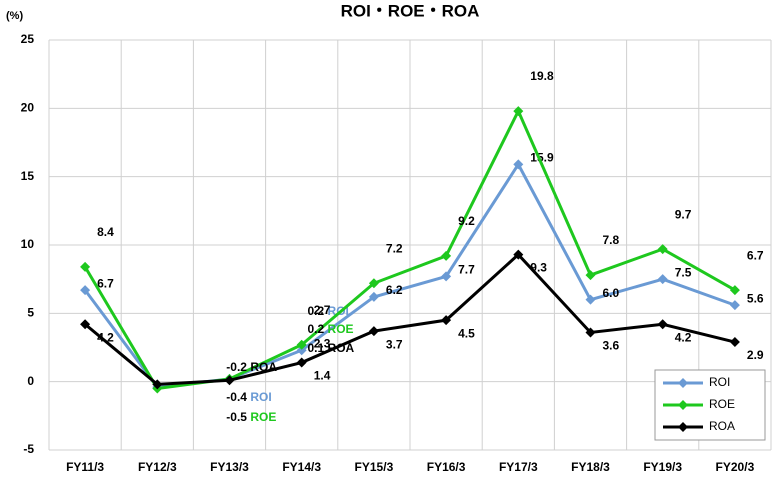 The height and width of the screenshot is (481, 780). Describe the element at coordinates (590, 467) in the screenshot. I see `x-tick-label: FY18/3` at that location.